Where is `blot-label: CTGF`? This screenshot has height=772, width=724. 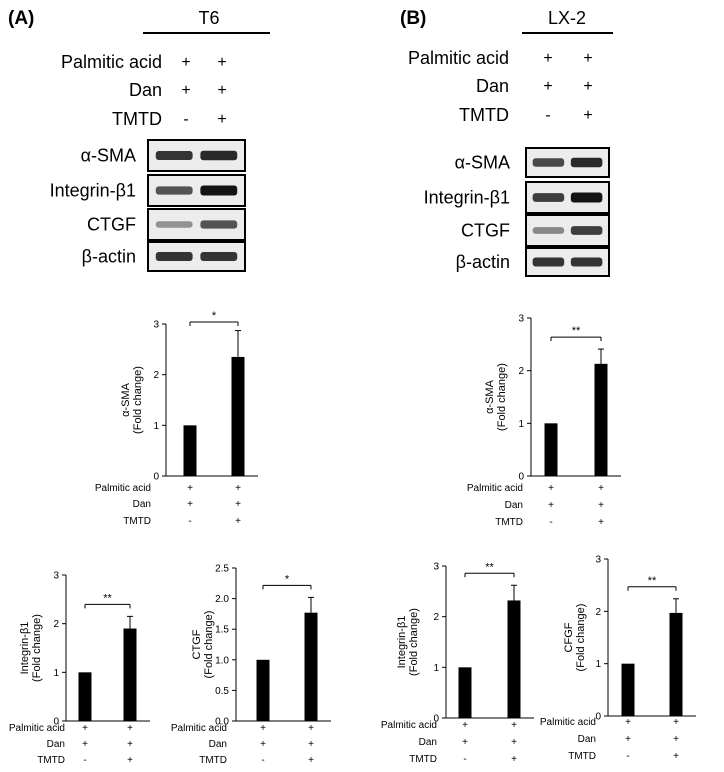 blot-label: CTGF is located at coordinates (485, 231).